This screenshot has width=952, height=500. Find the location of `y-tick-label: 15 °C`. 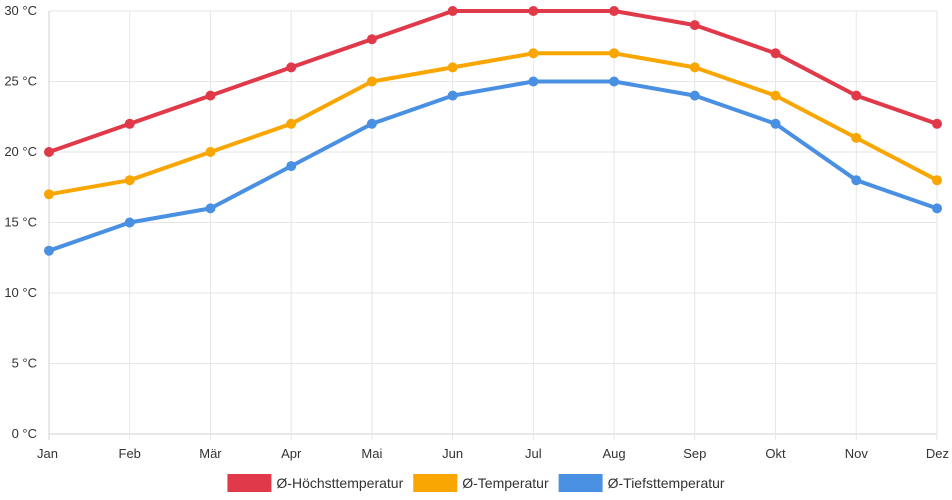

y-tick-label: 15 °C is located at coordinates (20, 222).